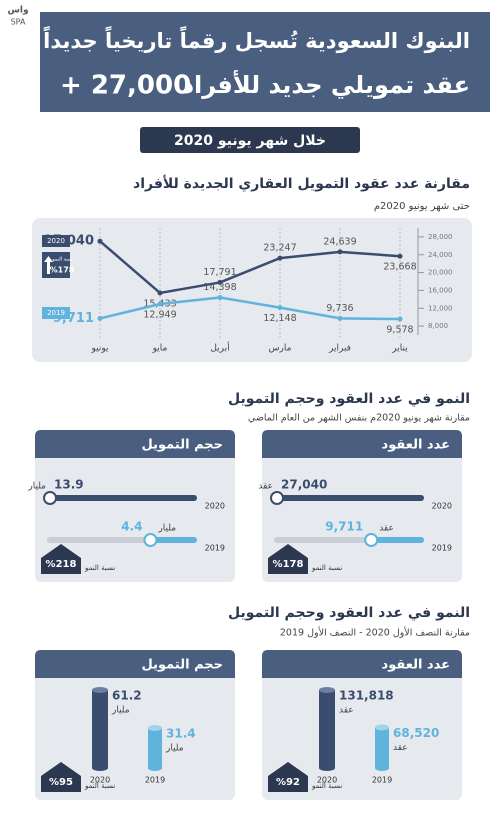 This screenshot has height=827, width=500. I want to click on x-tick-label: مايو, so click(160, 349).